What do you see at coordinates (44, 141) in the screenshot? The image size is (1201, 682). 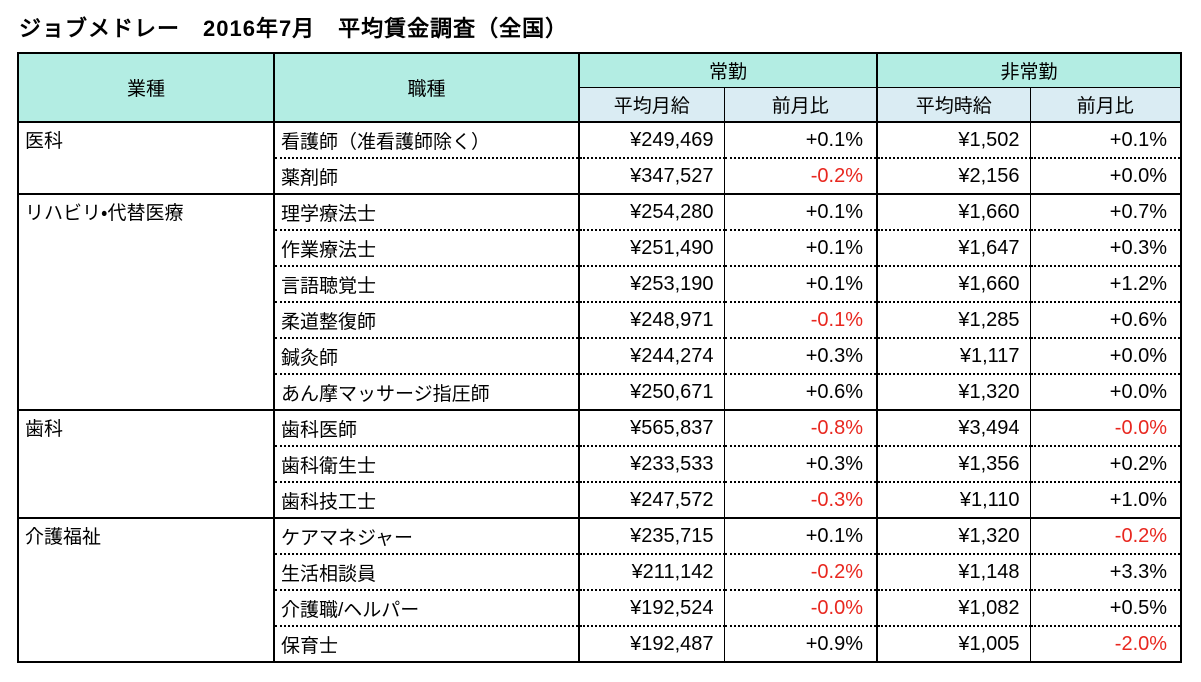 I see `industry-cell: 医科` at bounding box center [44, 141].